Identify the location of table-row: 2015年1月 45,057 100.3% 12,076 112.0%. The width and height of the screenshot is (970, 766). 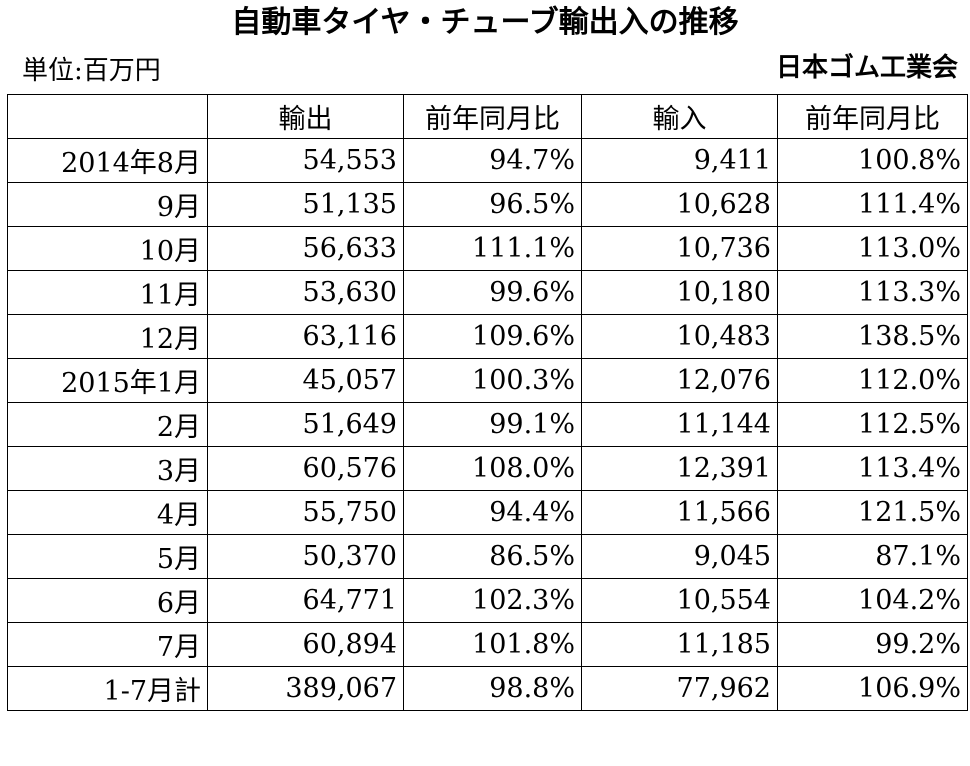
(487, 380).